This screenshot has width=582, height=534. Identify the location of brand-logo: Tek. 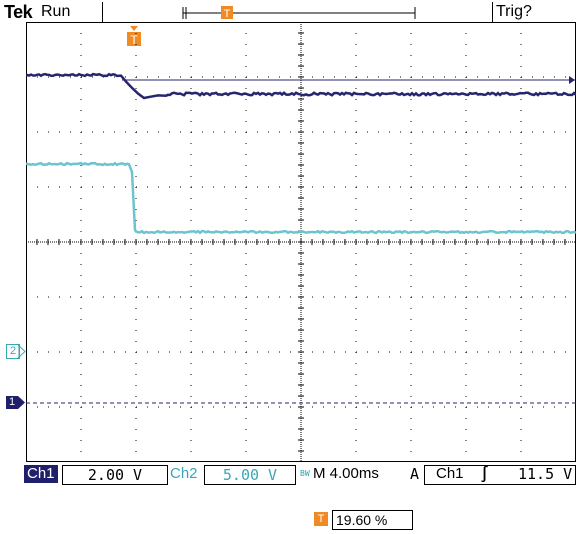
(18, 12).